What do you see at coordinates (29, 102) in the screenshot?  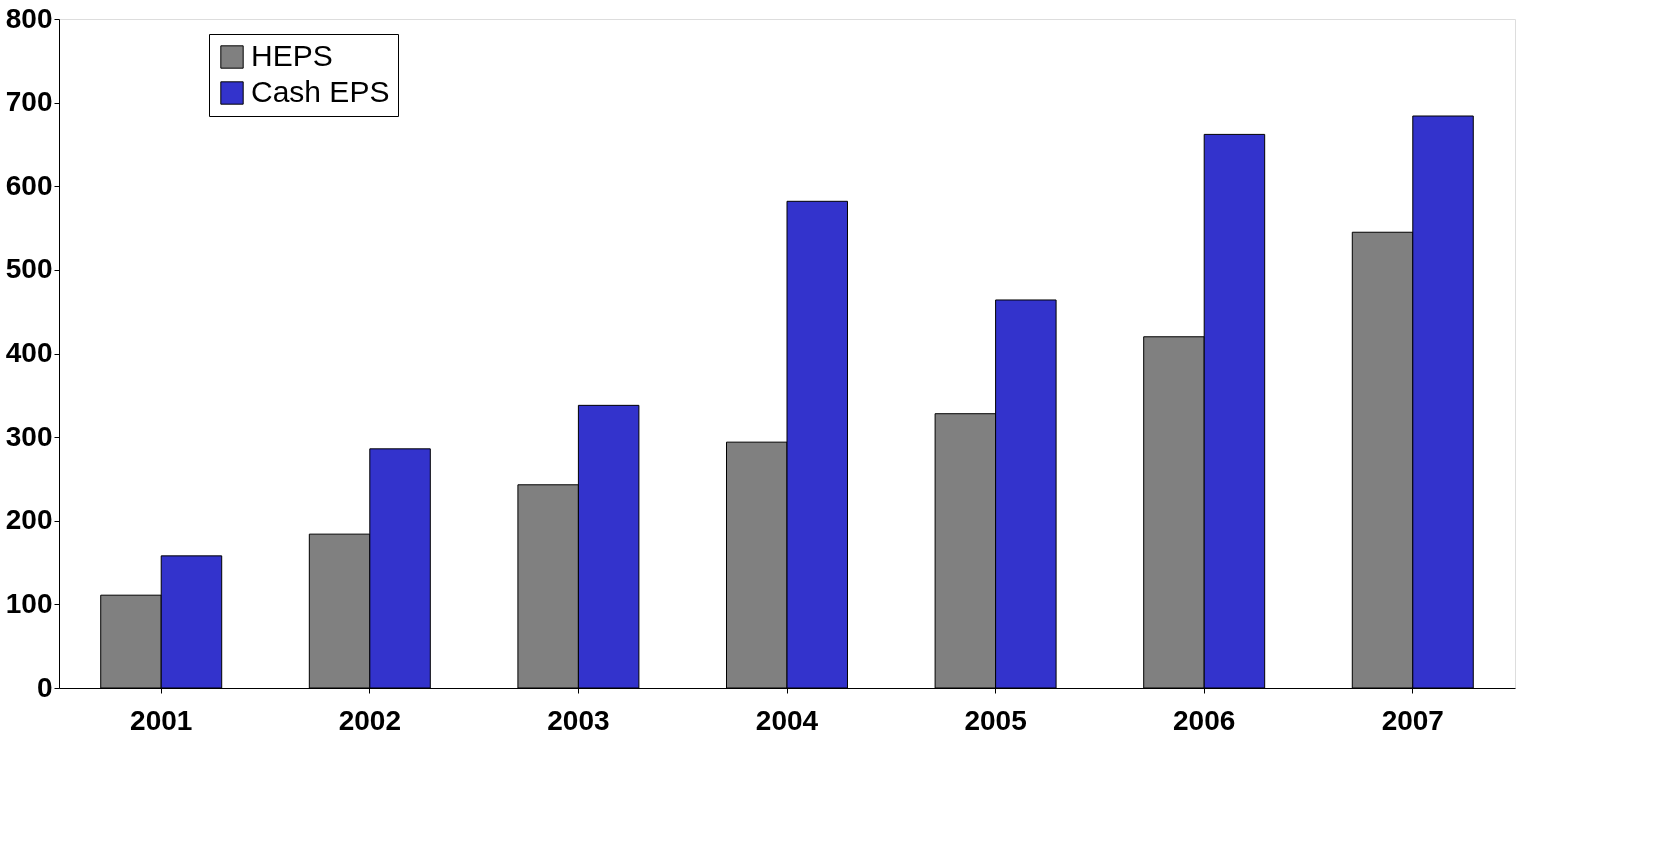 I see `y-tick-label: 700` at bounding box center [29, 102].